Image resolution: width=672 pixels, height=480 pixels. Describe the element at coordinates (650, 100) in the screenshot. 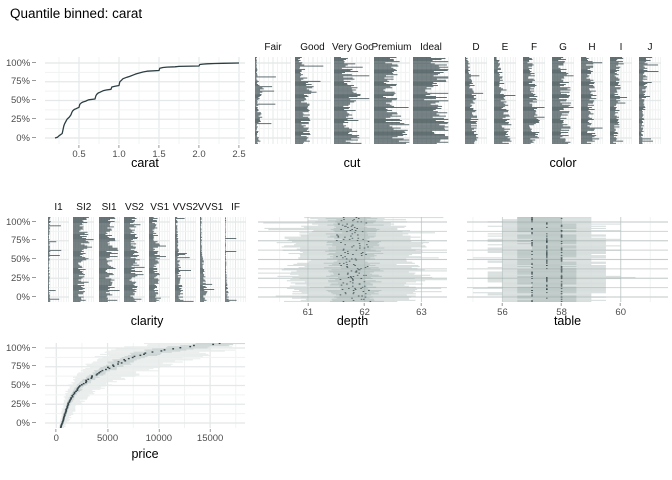

I see `facet-panel-color-j` at that location.